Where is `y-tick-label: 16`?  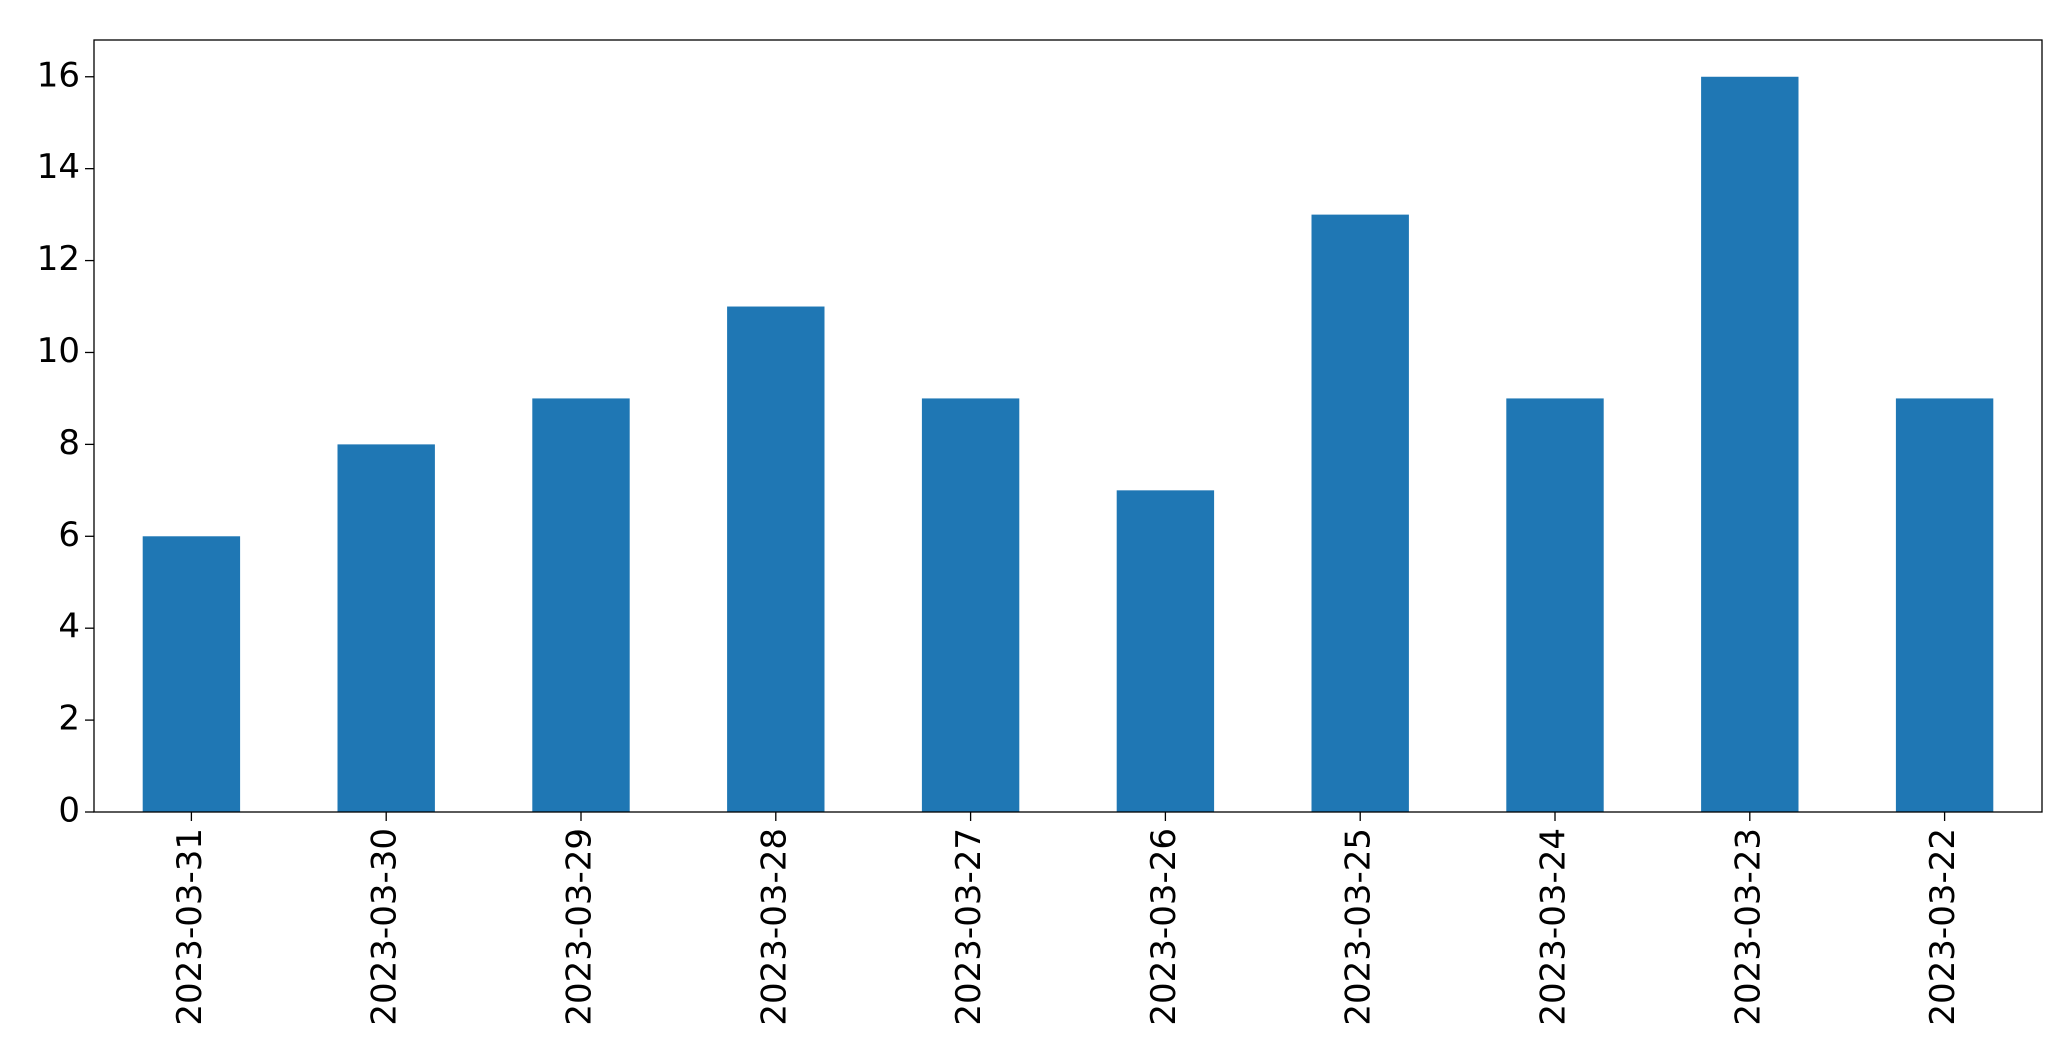
y-tick-label: 16 is located at coordinates (58, 75).